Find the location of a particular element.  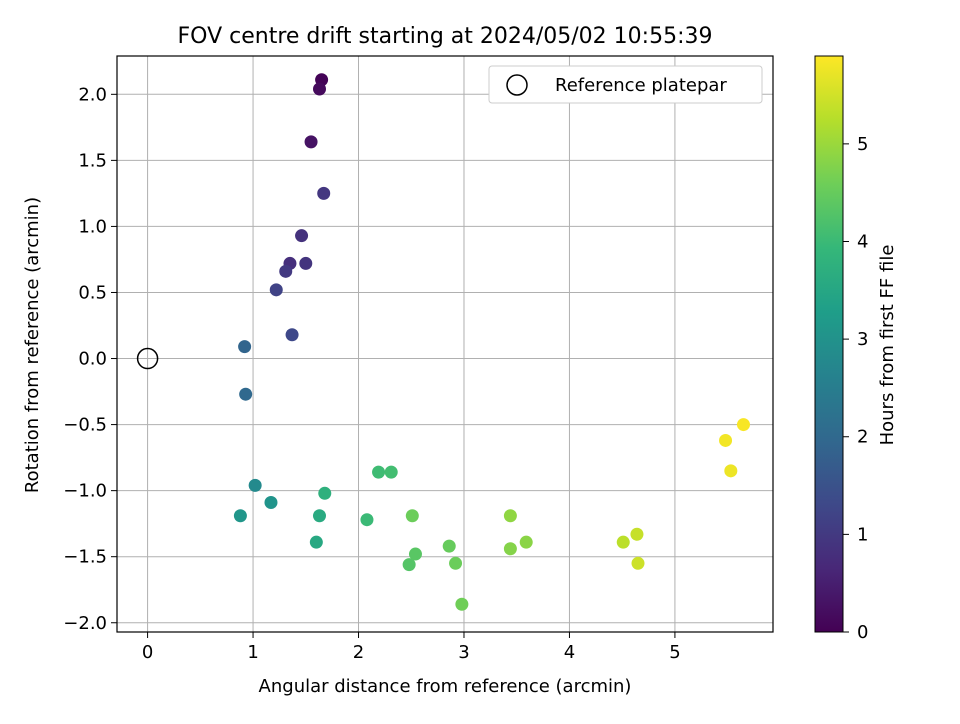

y-tick-label: −1.5 is located at coordinates (85, 557).